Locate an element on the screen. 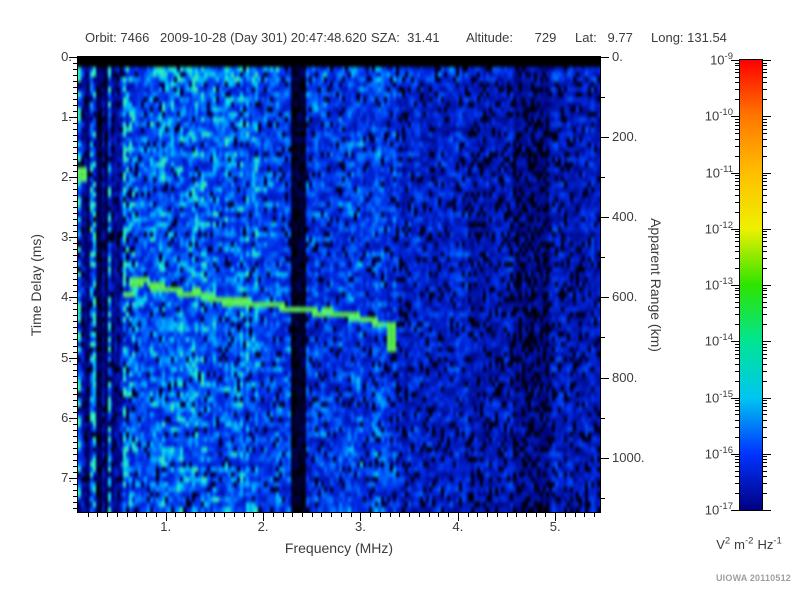  y-axis-label-left: Time Delay (ms) is located at coordinates (36, 285).